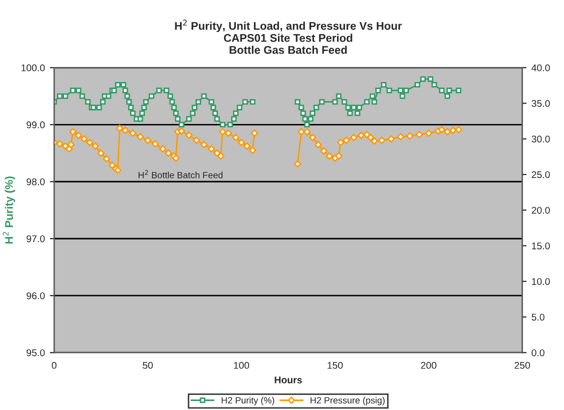 Image resolution: width=564 pixels, height=410 pixels. What do you see at coordinates (242, 365) in the screenshot?
I see `x-tick-label: 100` at bounding box center [242, 365].